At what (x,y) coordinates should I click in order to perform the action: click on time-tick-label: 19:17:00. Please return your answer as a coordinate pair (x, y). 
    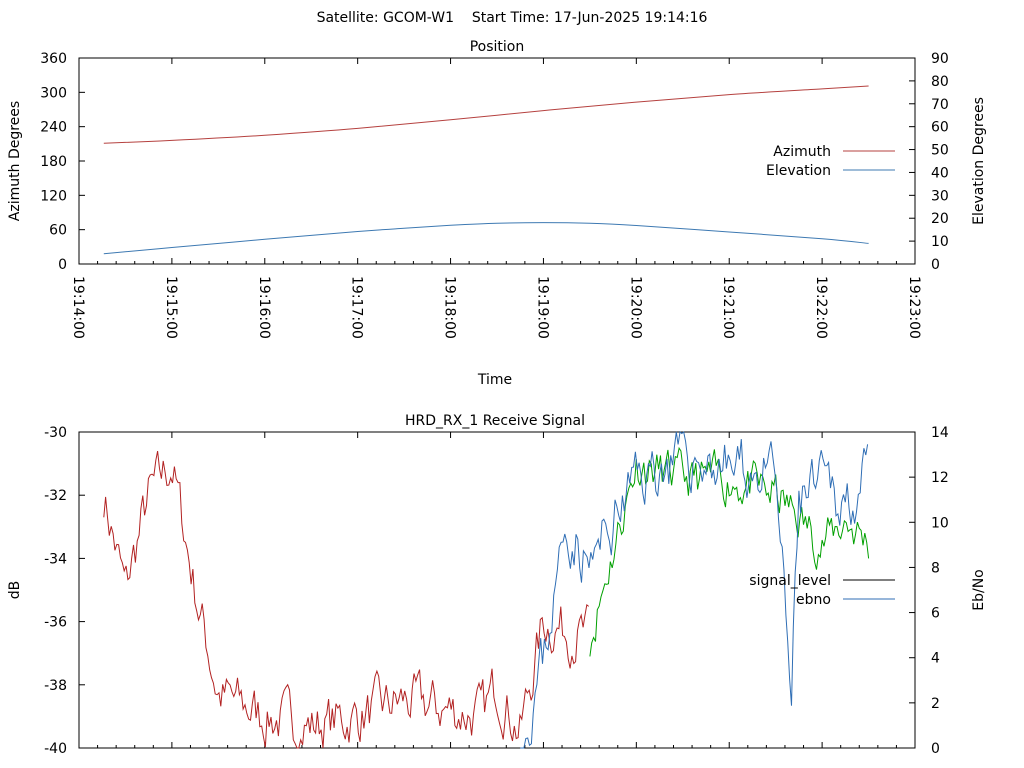
    Looking at the image, I should click on (357, 307).